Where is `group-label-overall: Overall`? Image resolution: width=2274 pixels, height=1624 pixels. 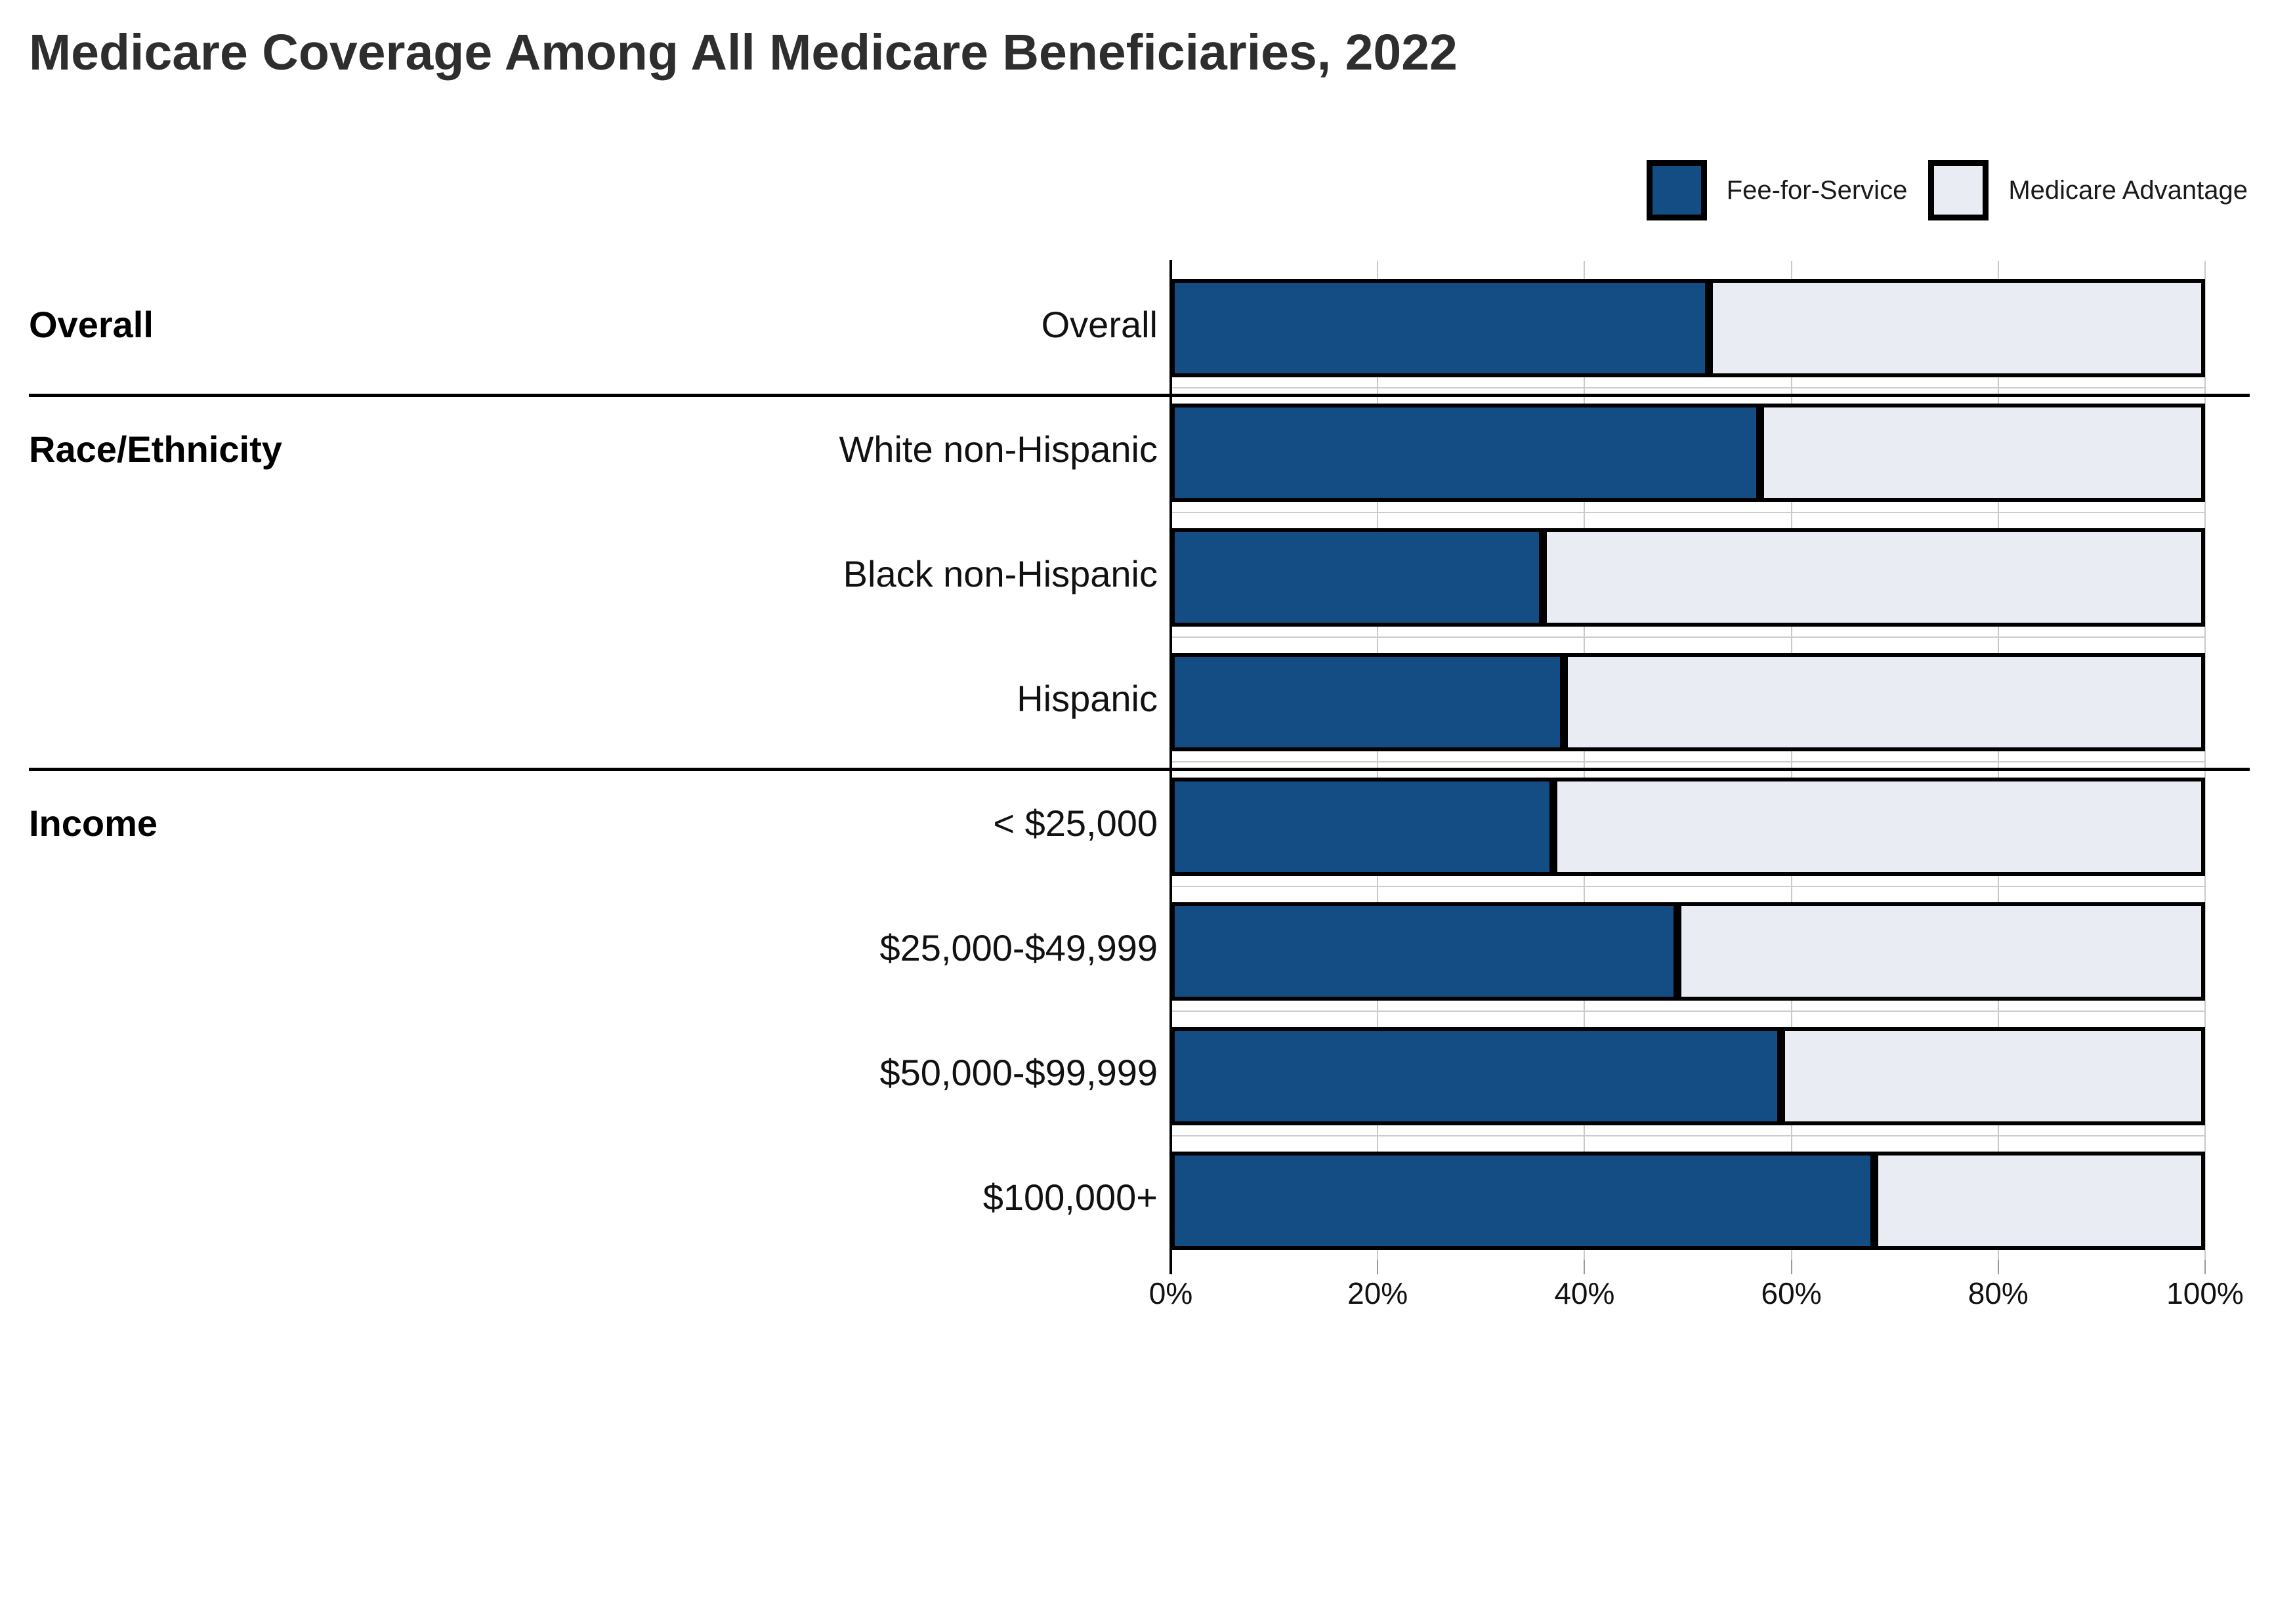 group-label-overall: Overall is located at coordinates (91, 324).